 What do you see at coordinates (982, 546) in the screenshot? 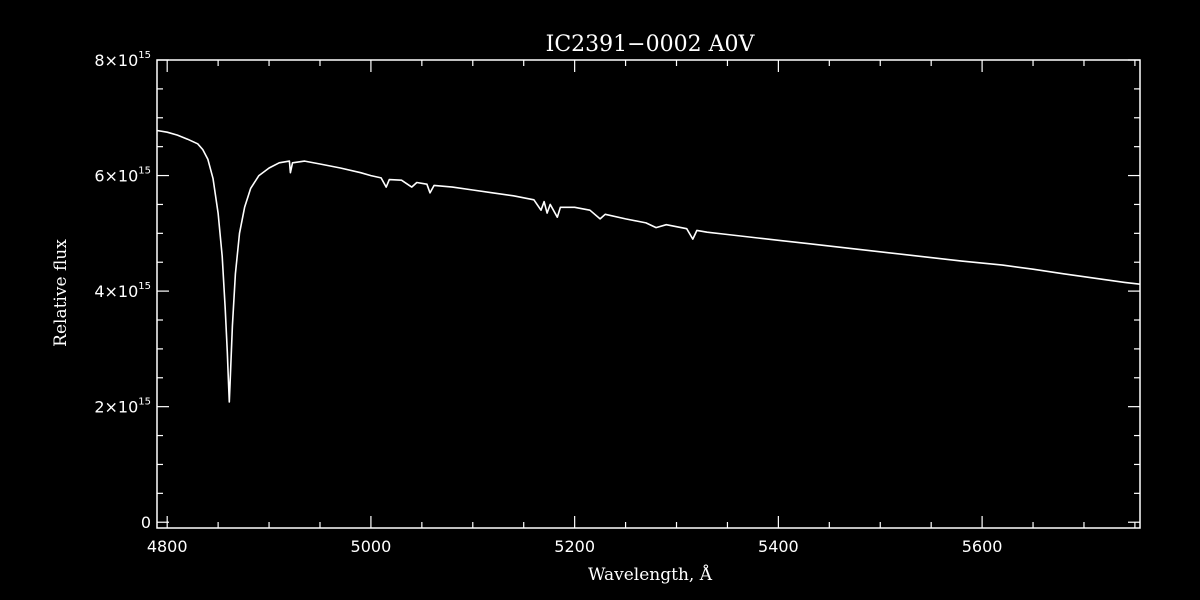
I see `x-tick-label: 5600` at bounding box center [982, 546].